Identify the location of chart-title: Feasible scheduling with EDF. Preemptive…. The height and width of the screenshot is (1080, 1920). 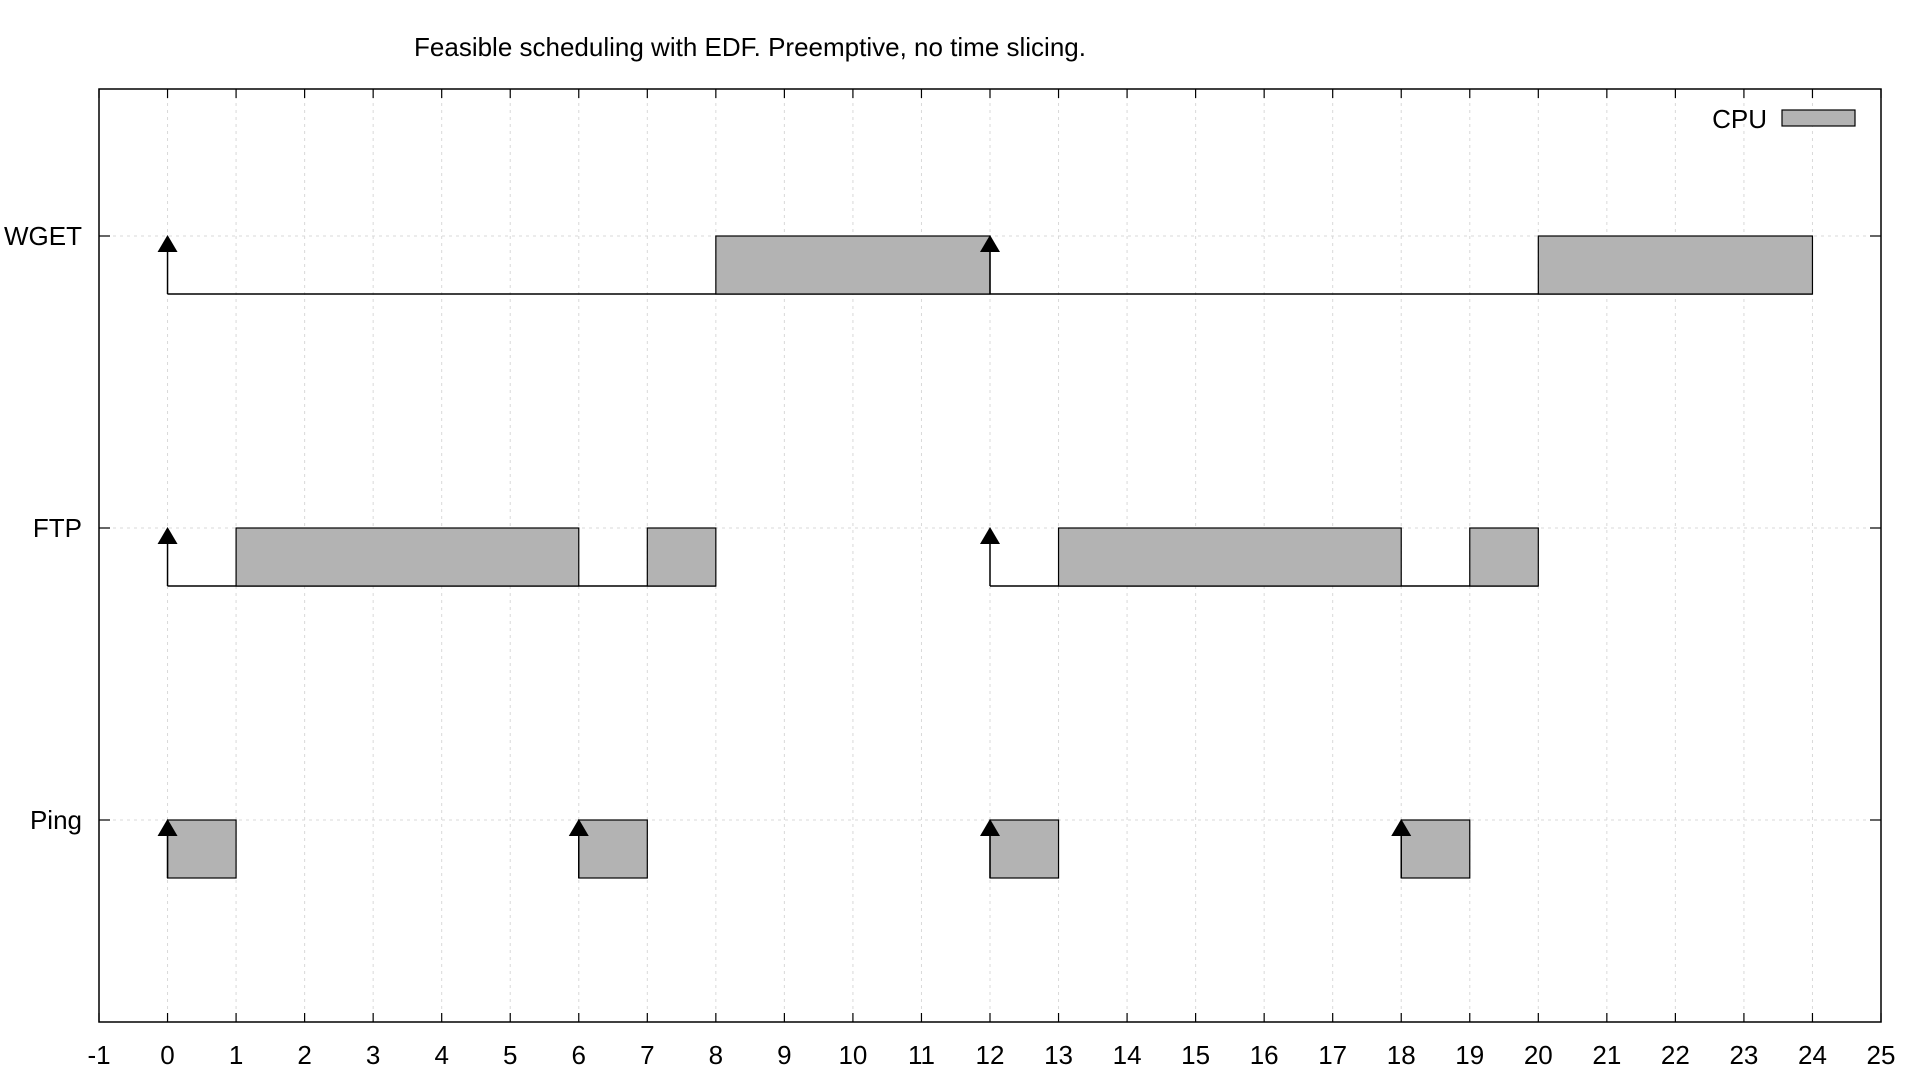
(750, 47).